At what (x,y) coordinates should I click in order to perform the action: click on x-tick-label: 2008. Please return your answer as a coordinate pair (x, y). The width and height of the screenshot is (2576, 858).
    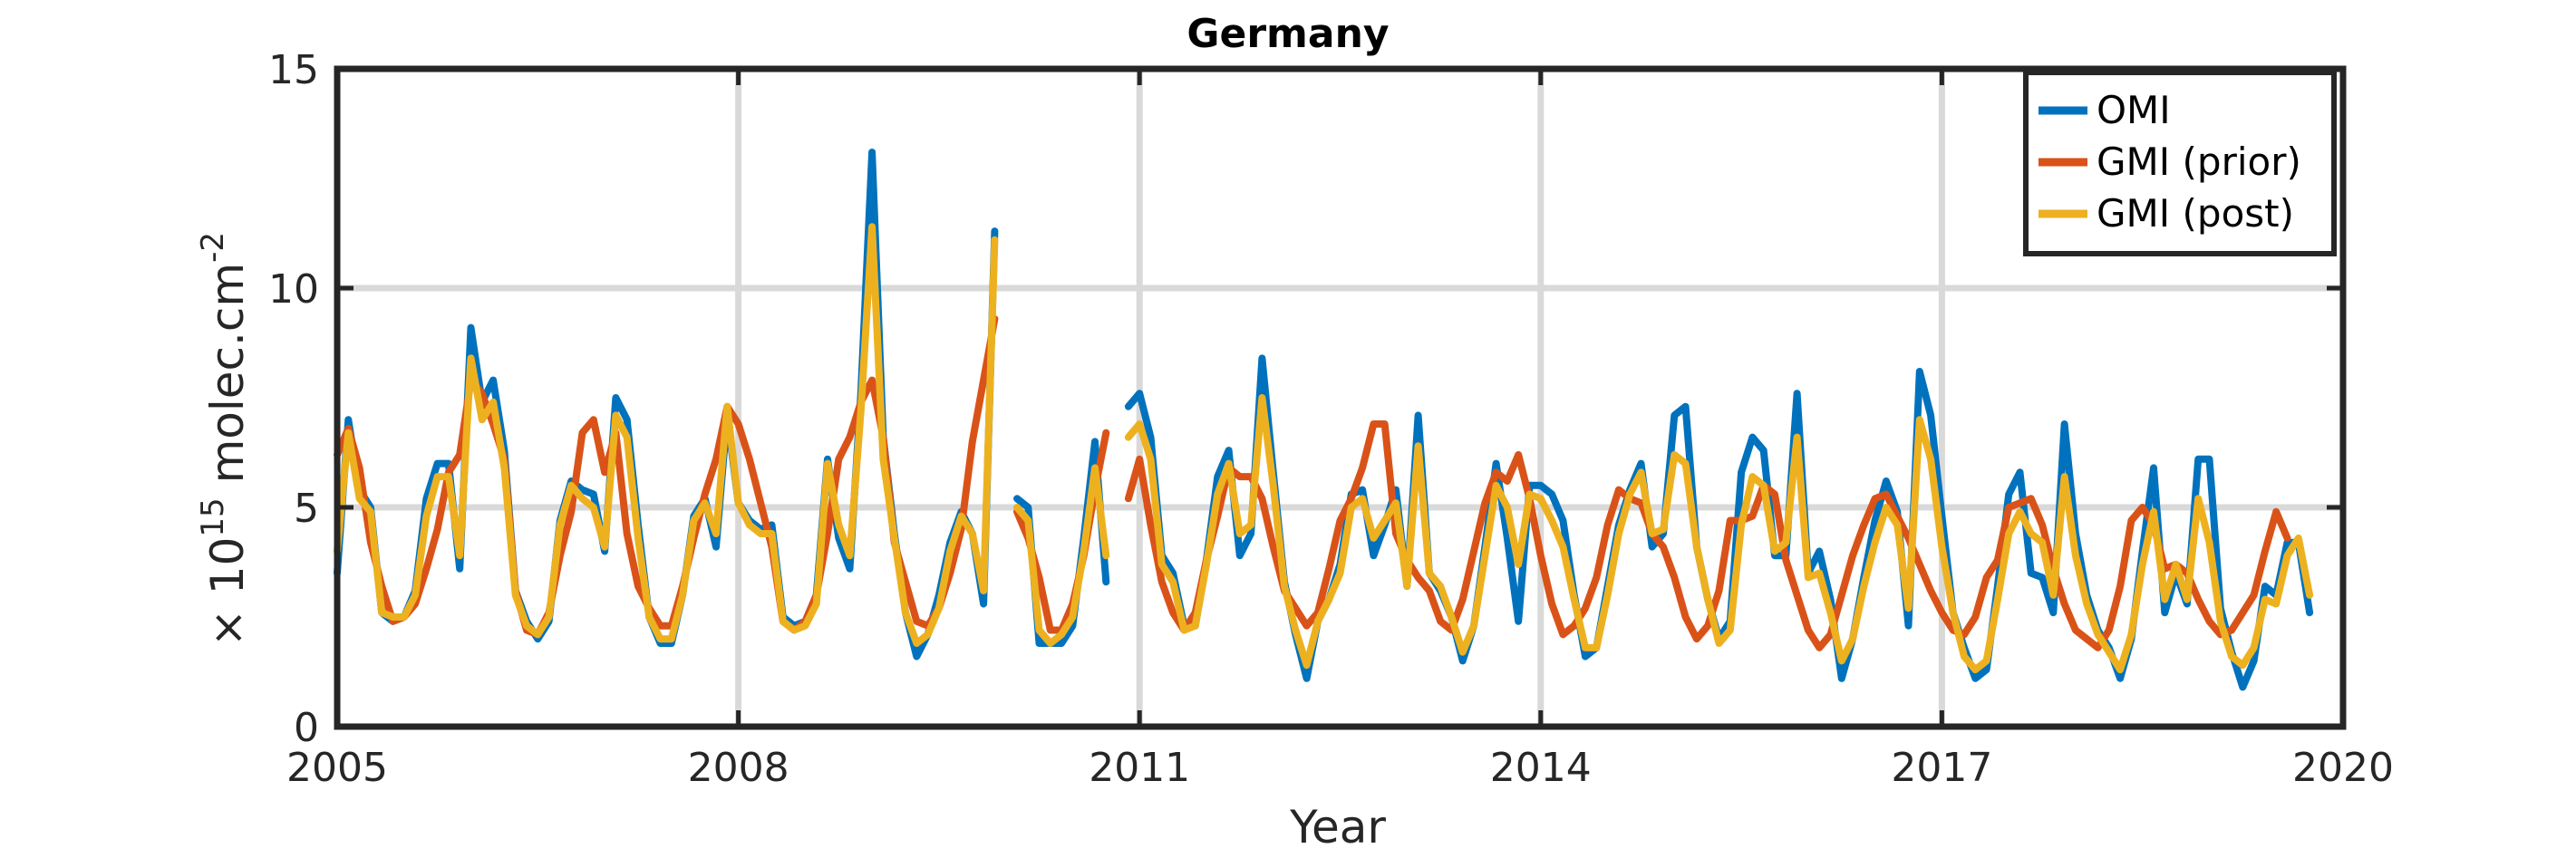
    Looking at the image, I should click on (738, 768).